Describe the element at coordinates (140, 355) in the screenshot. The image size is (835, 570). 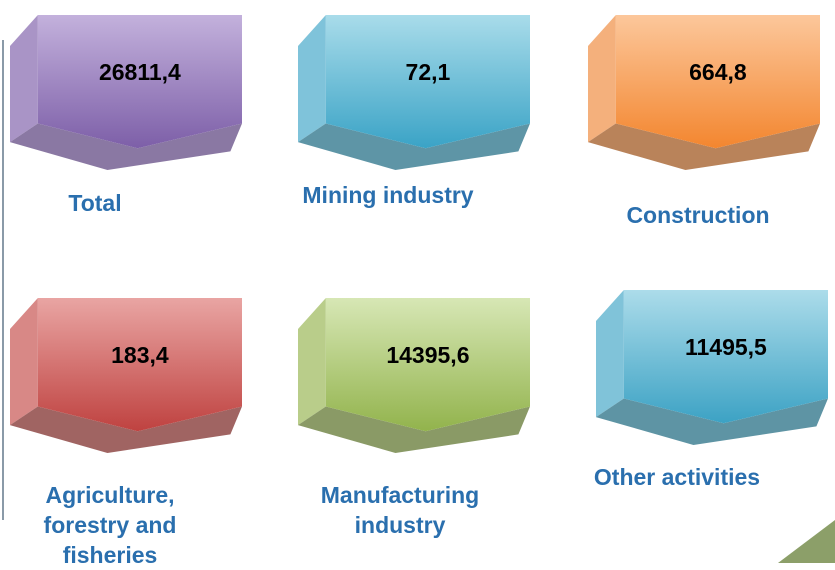
I see `value: 183,4` at that location.